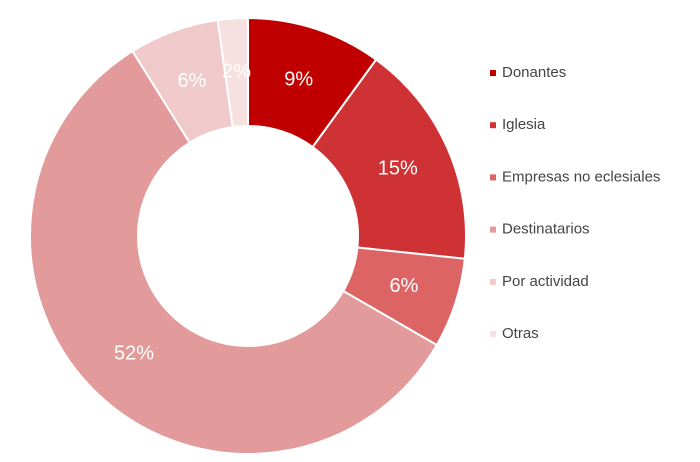 The height and width of the screenshot is (462, 700). What do you see at coordinates (398, 169) in the screenshot?
I see `data-label: 15%` at bounding box center [398, 169].